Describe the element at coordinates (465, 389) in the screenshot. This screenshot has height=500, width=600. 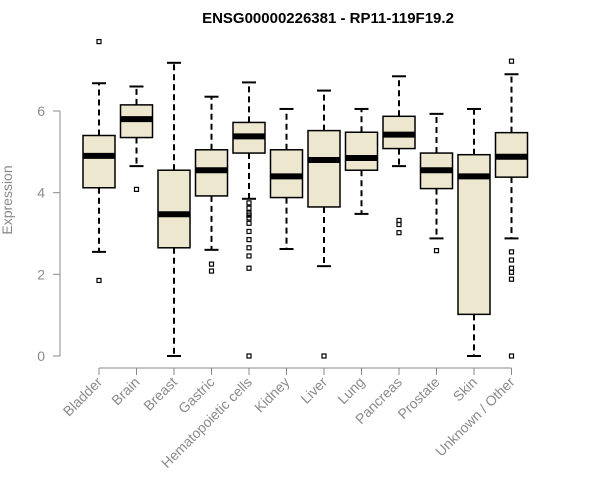
I see `x-tick-label: Skin` at that location.